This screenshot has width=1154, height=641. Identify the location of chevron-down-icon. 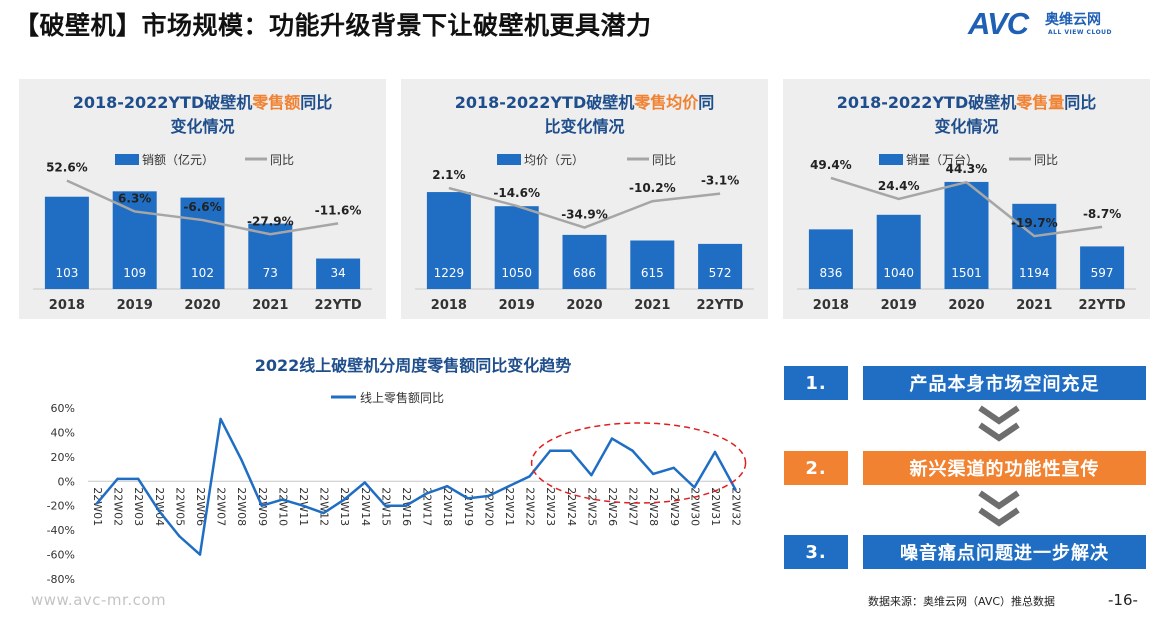
(999, 423).